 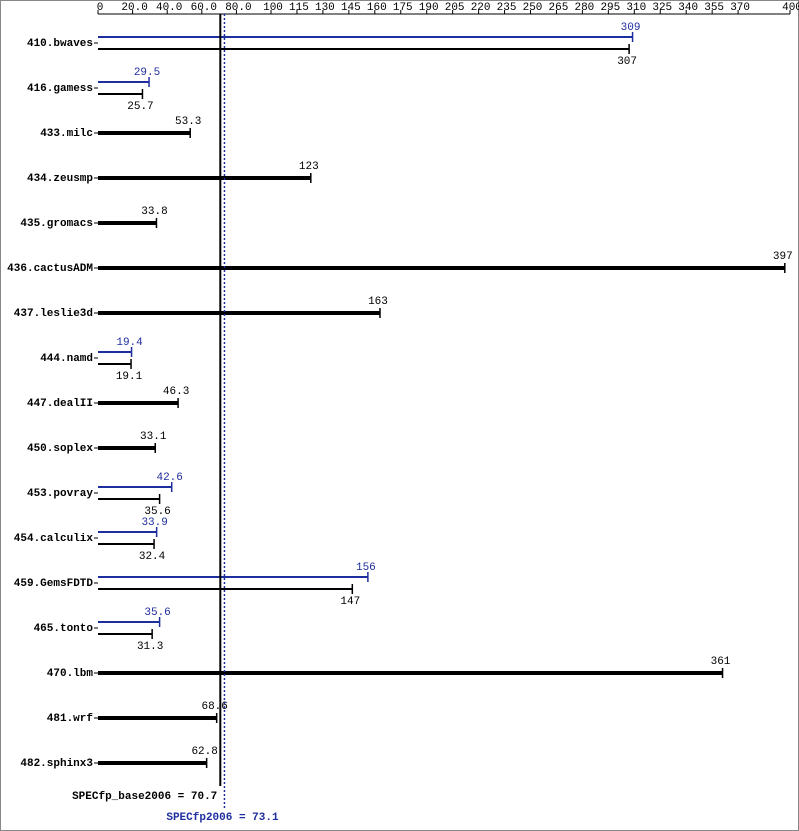 I want to click on x-tick-label: 310, so click(x=636, y=8).